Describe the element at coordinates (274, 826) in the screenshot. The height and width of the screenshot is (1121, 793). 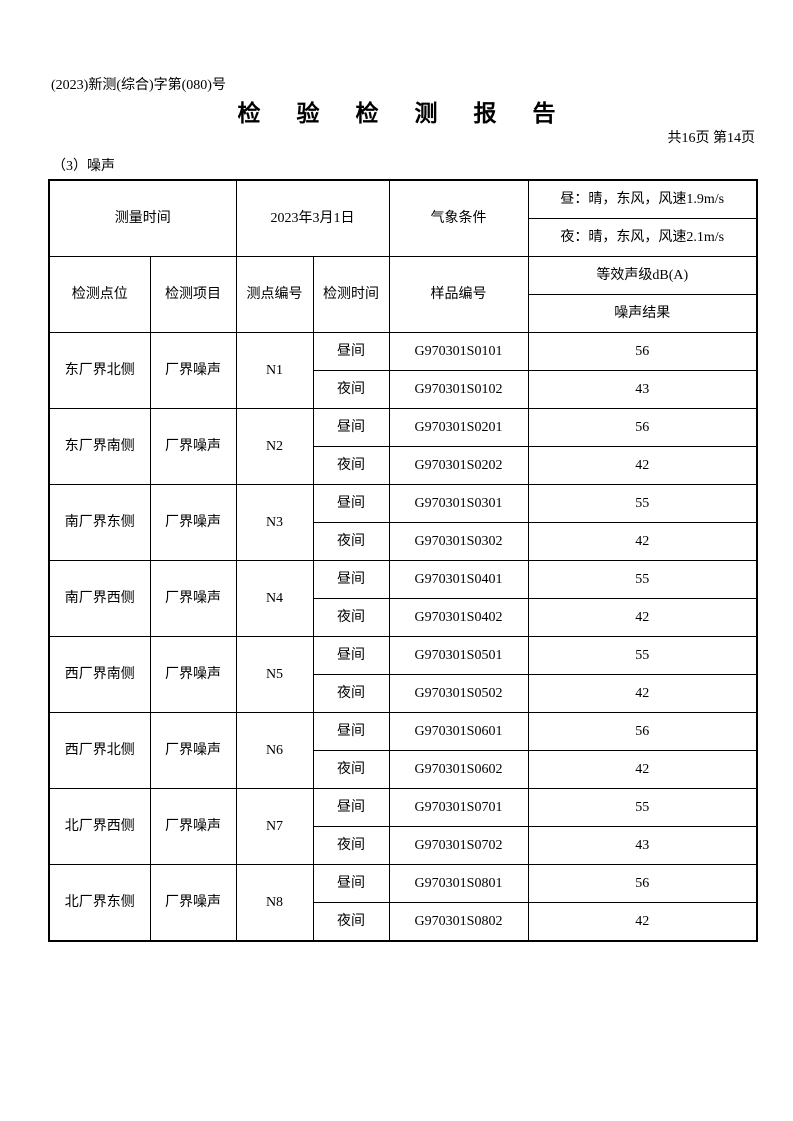
I see `point-no-cell: N7` at that location.